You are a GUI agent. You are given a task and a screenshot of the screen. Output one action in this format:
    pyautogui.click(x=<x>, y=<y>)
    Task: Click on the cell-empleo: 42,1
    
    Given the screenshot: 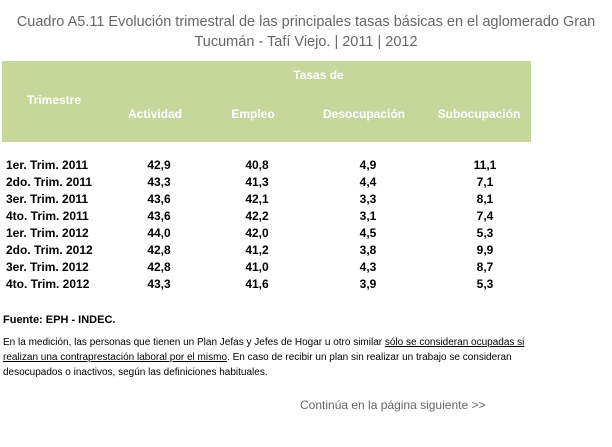 What is the action you would take?
    pyautogui.click(x=257, y=199)
    